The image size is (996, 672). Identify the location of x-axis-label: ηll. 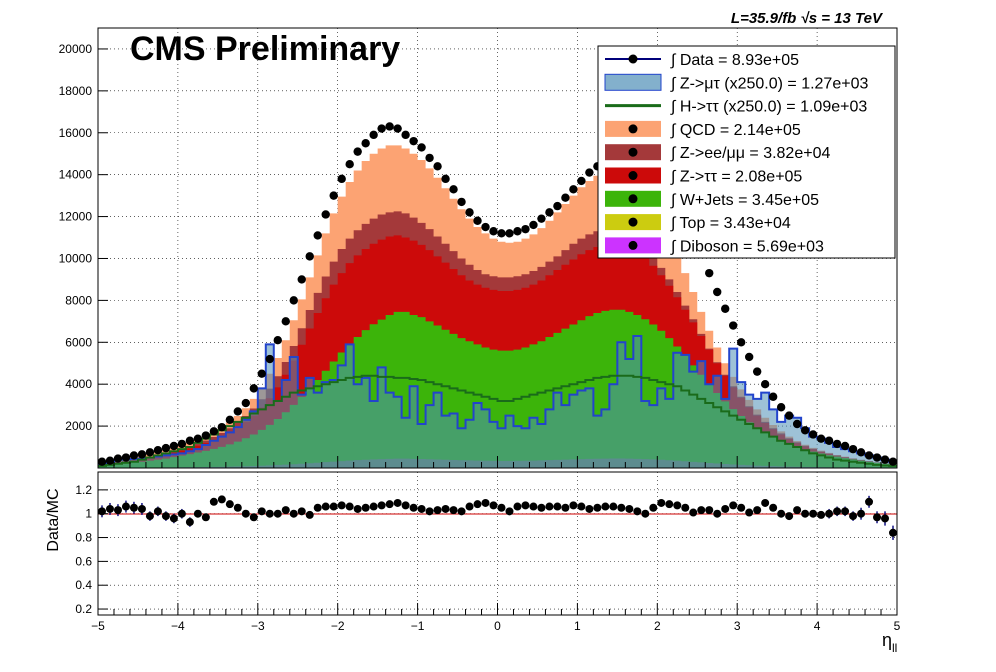
(889, 642).